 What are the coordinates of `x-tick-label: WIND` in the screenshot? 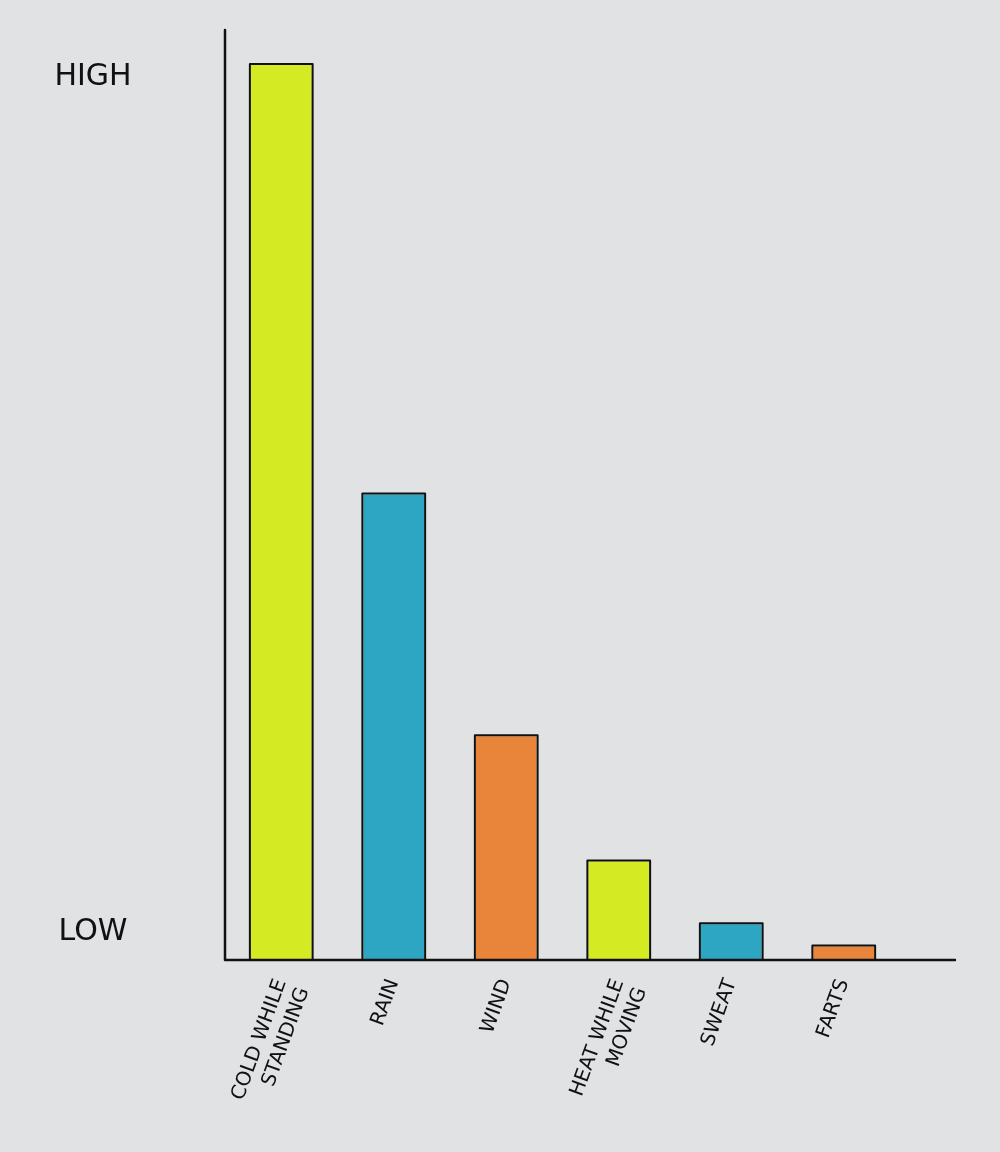 It's located at (495, 1006).